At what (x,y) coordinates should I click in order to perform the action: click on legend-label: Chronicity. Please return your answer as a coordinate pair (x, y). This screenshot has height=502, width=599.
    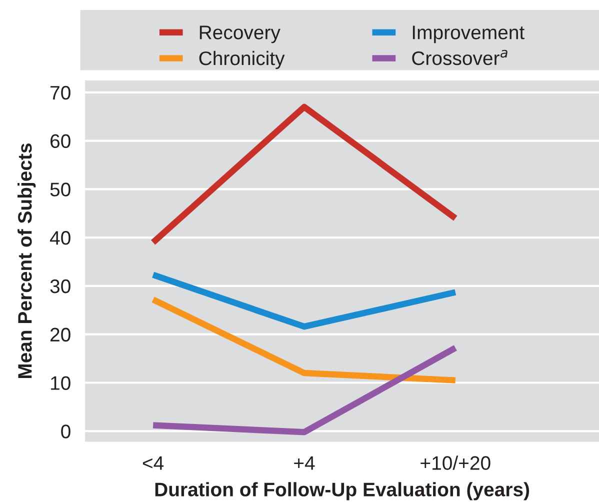
    Looking at the image, I should click on (242, 60).